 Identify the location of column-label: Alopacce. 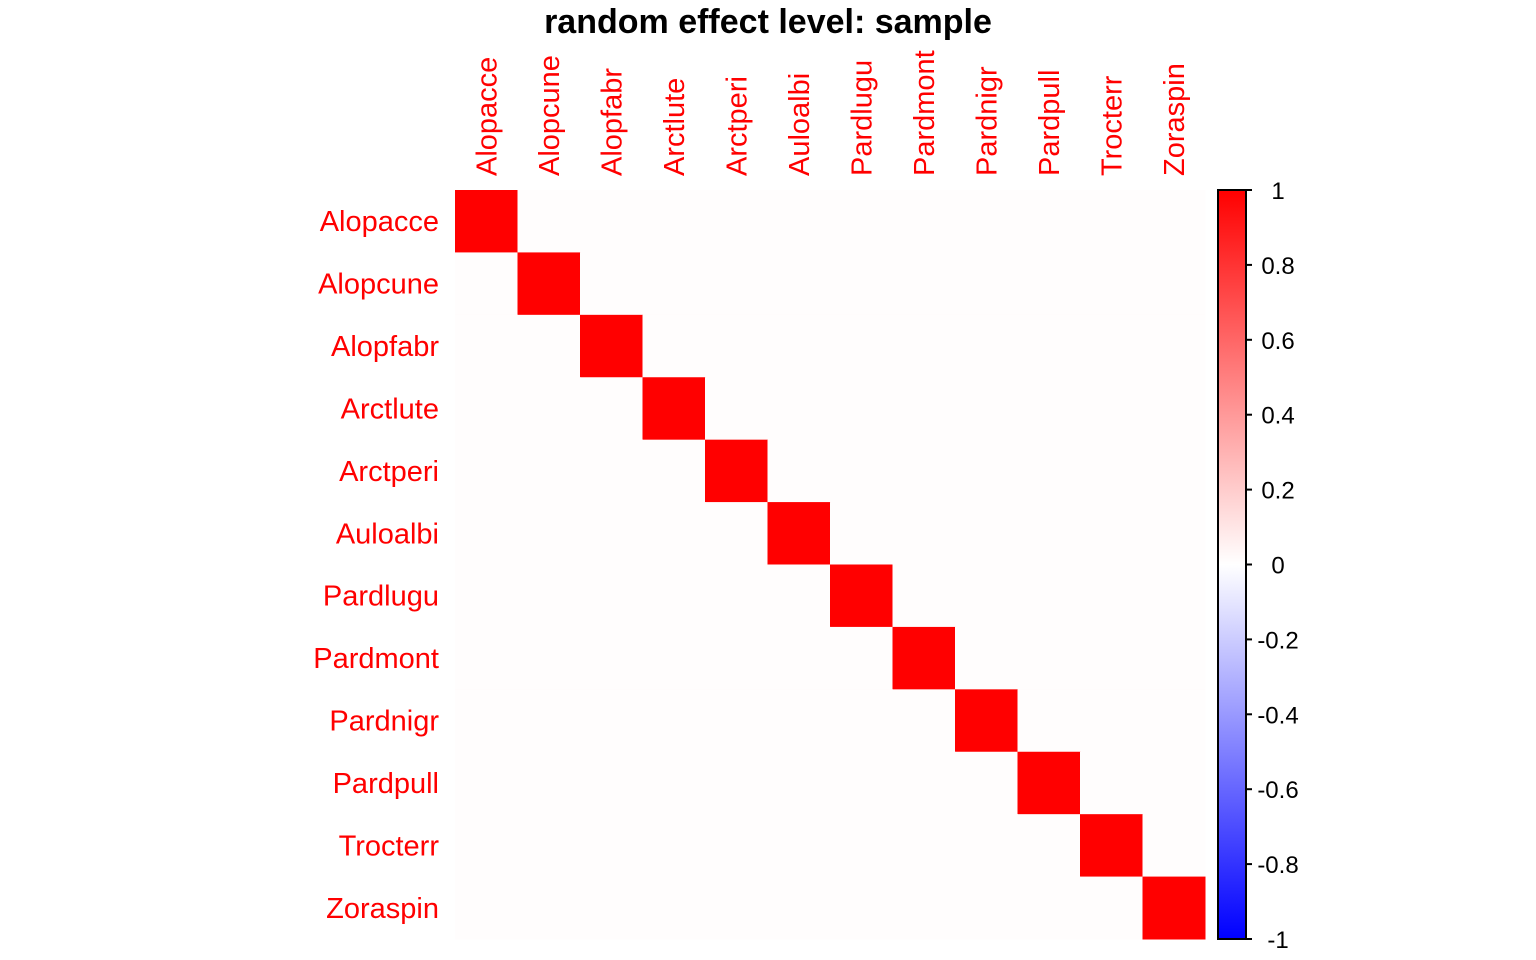
(487, 116).